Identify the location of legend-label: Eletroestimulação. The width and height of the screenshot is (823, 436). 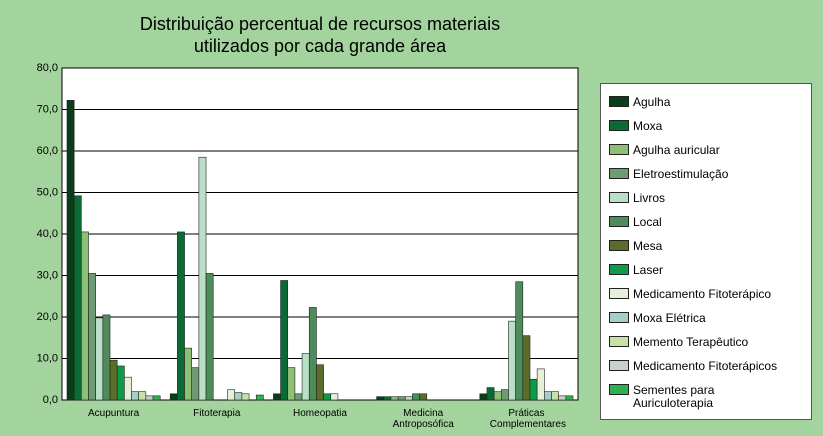
(681, 174).